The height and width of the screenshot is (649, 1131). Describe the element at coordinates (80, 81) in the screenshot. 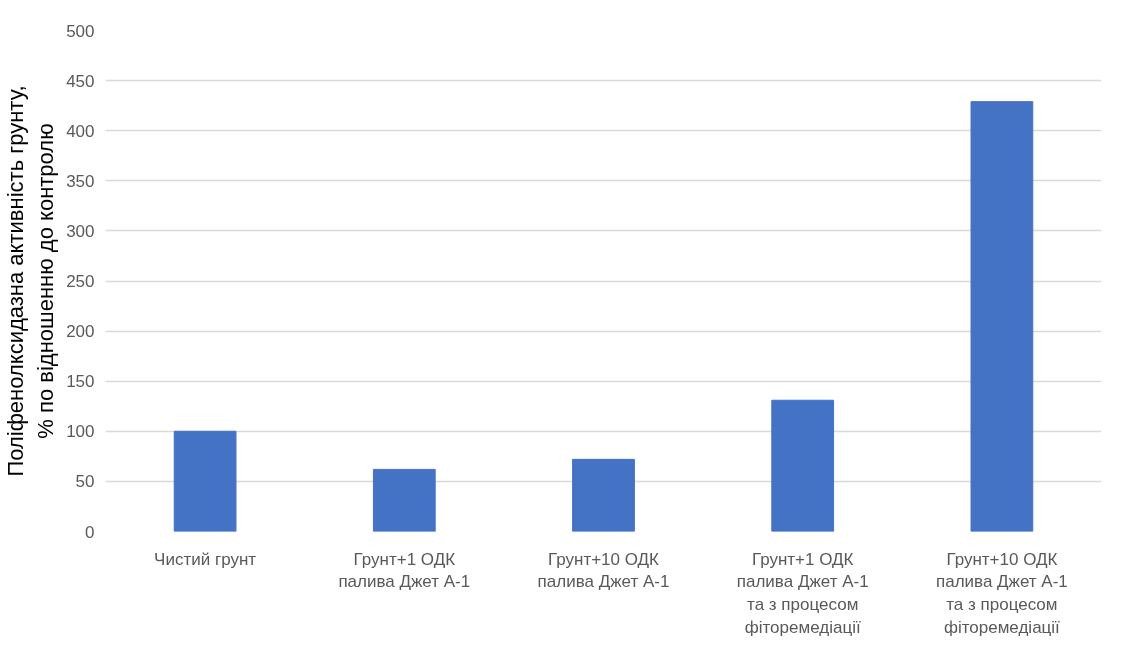

I see `y-tick-label: 450` at that location.